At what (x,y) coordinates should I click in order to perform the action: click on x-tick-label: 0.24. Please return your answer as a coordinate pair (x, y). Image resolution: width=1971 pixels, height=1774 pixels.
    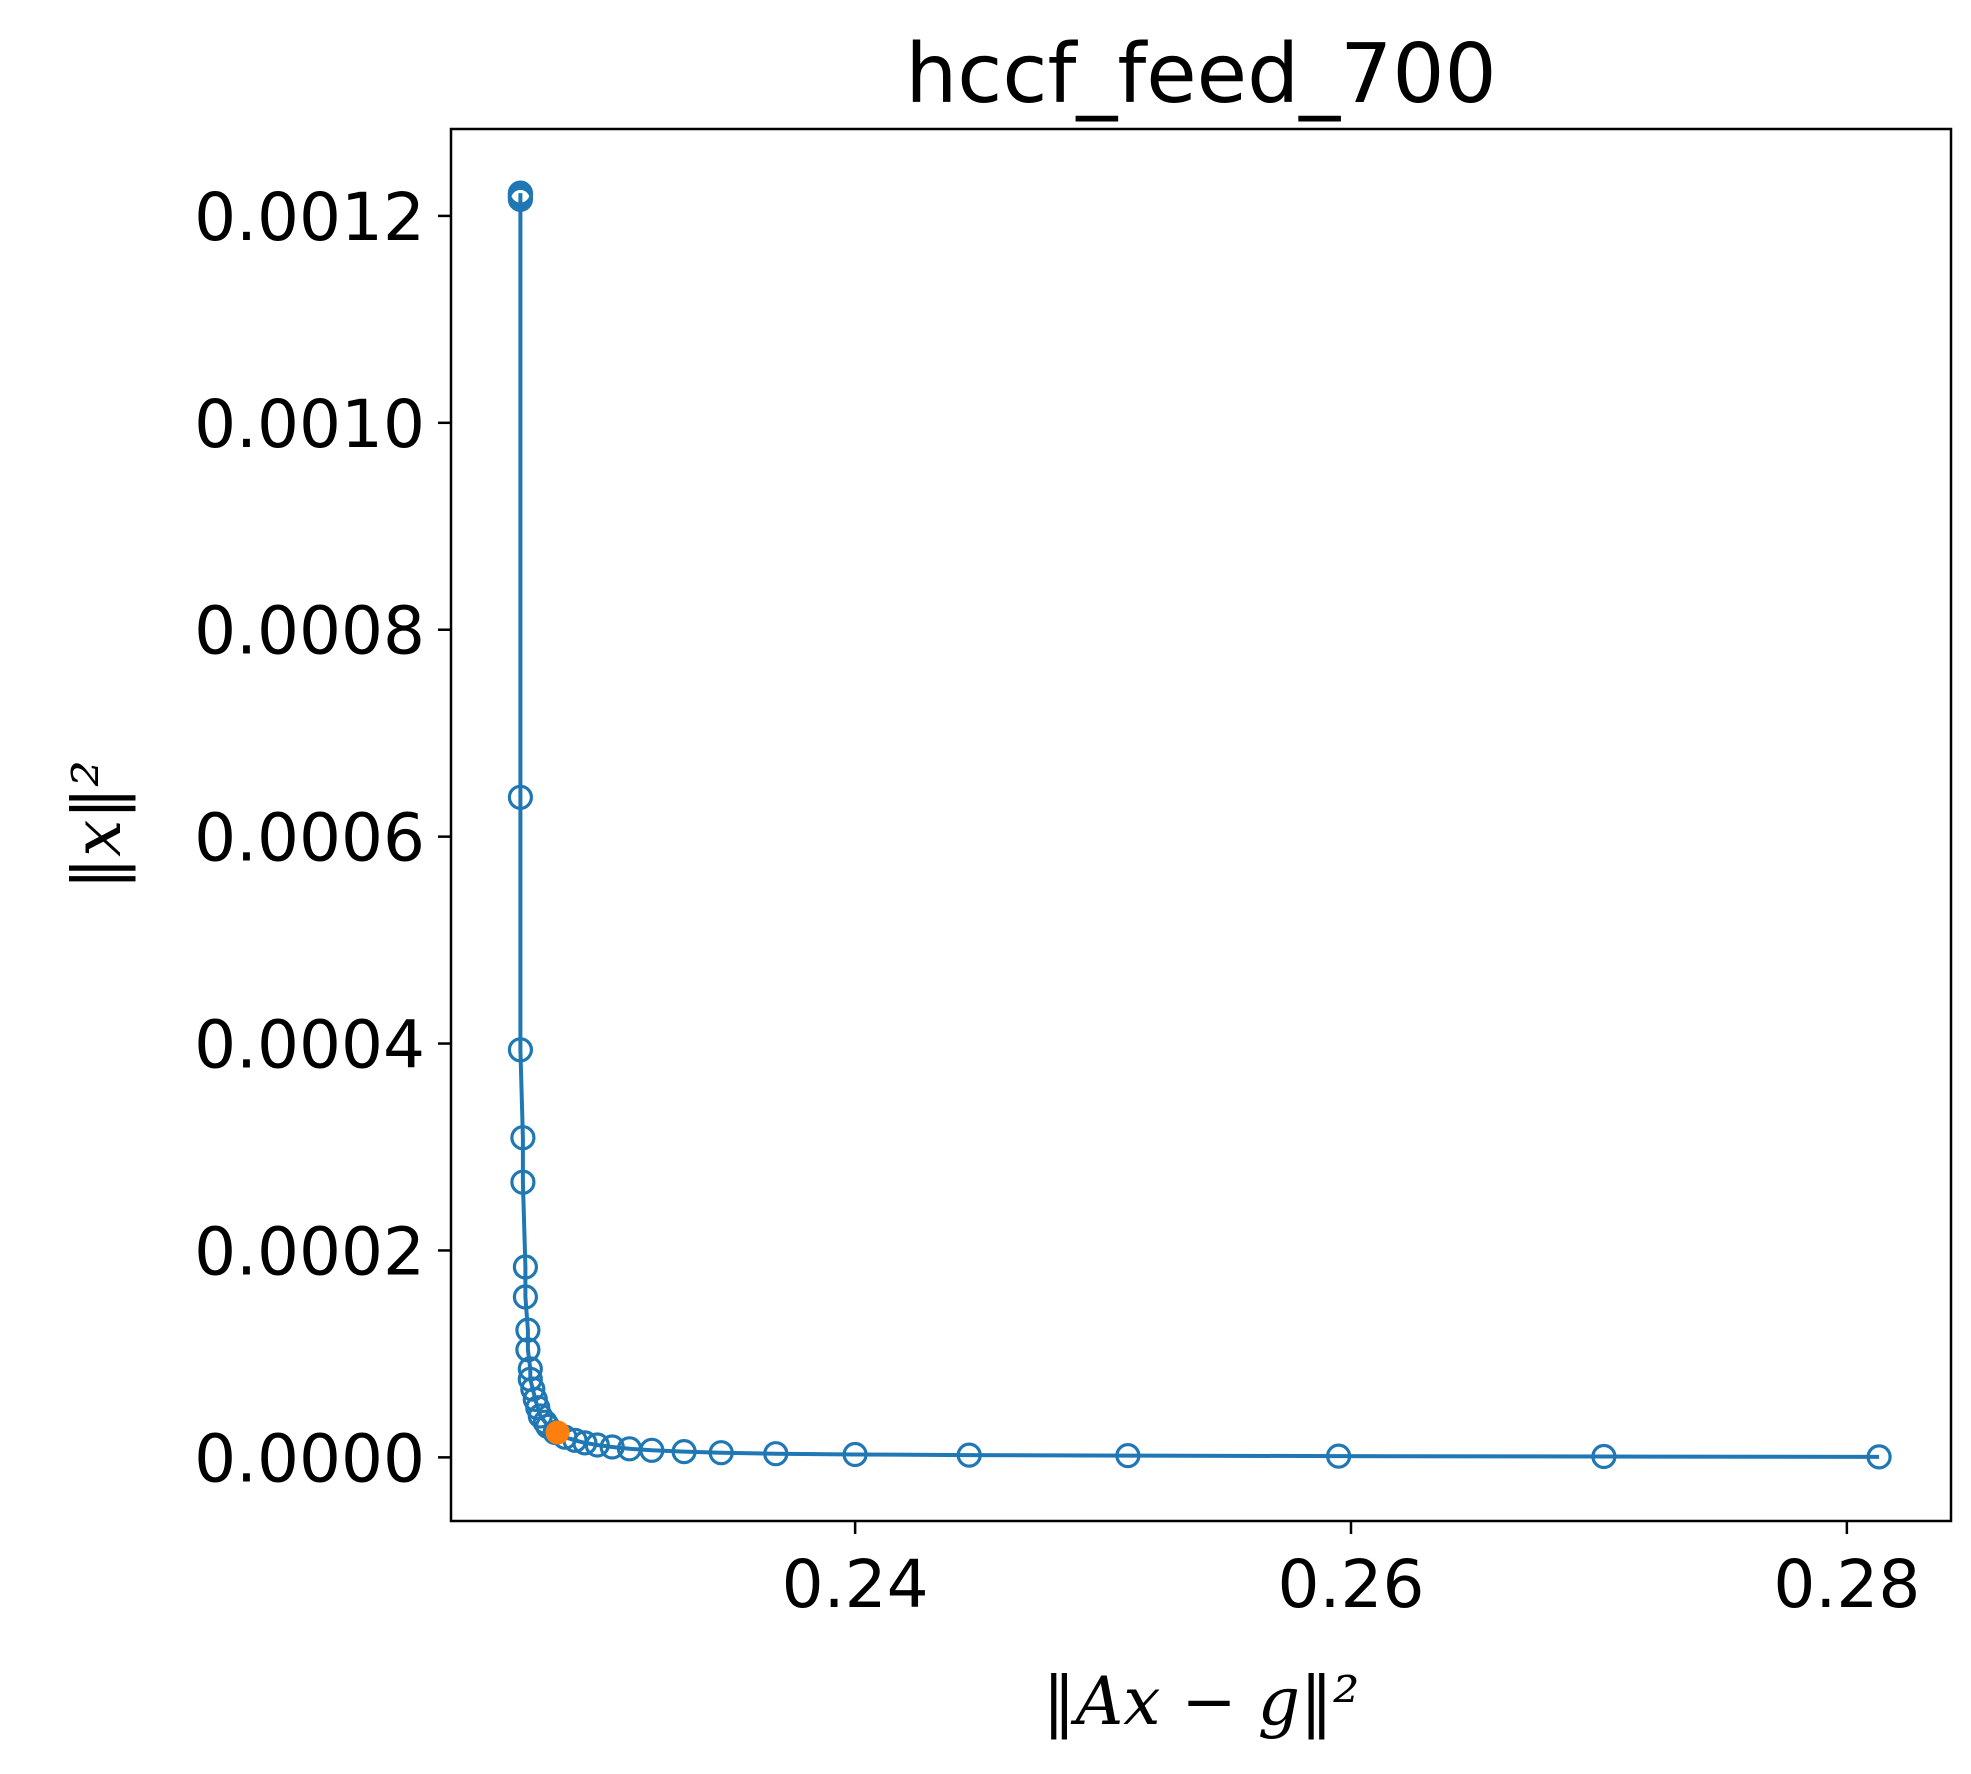
    Looking at the image, I should click on (855, 1584).